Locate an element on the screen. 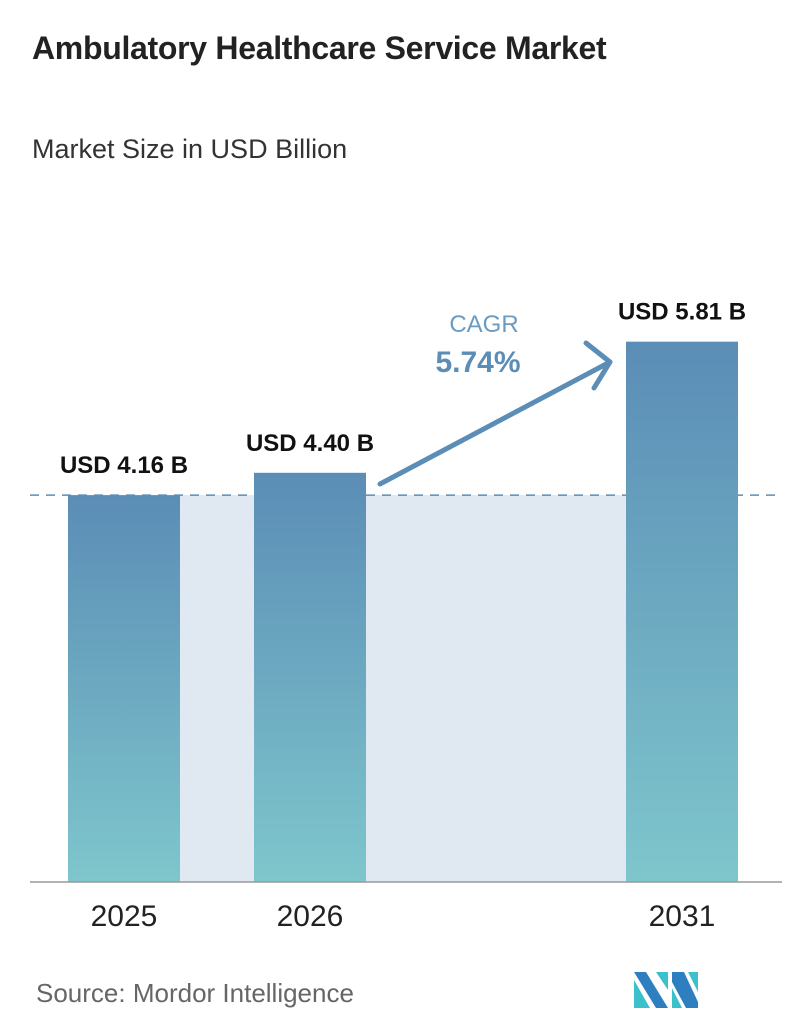 This screenshot has width=796, height=1034. value-label: USD 5.81 B is located at coordinates (682, 312).